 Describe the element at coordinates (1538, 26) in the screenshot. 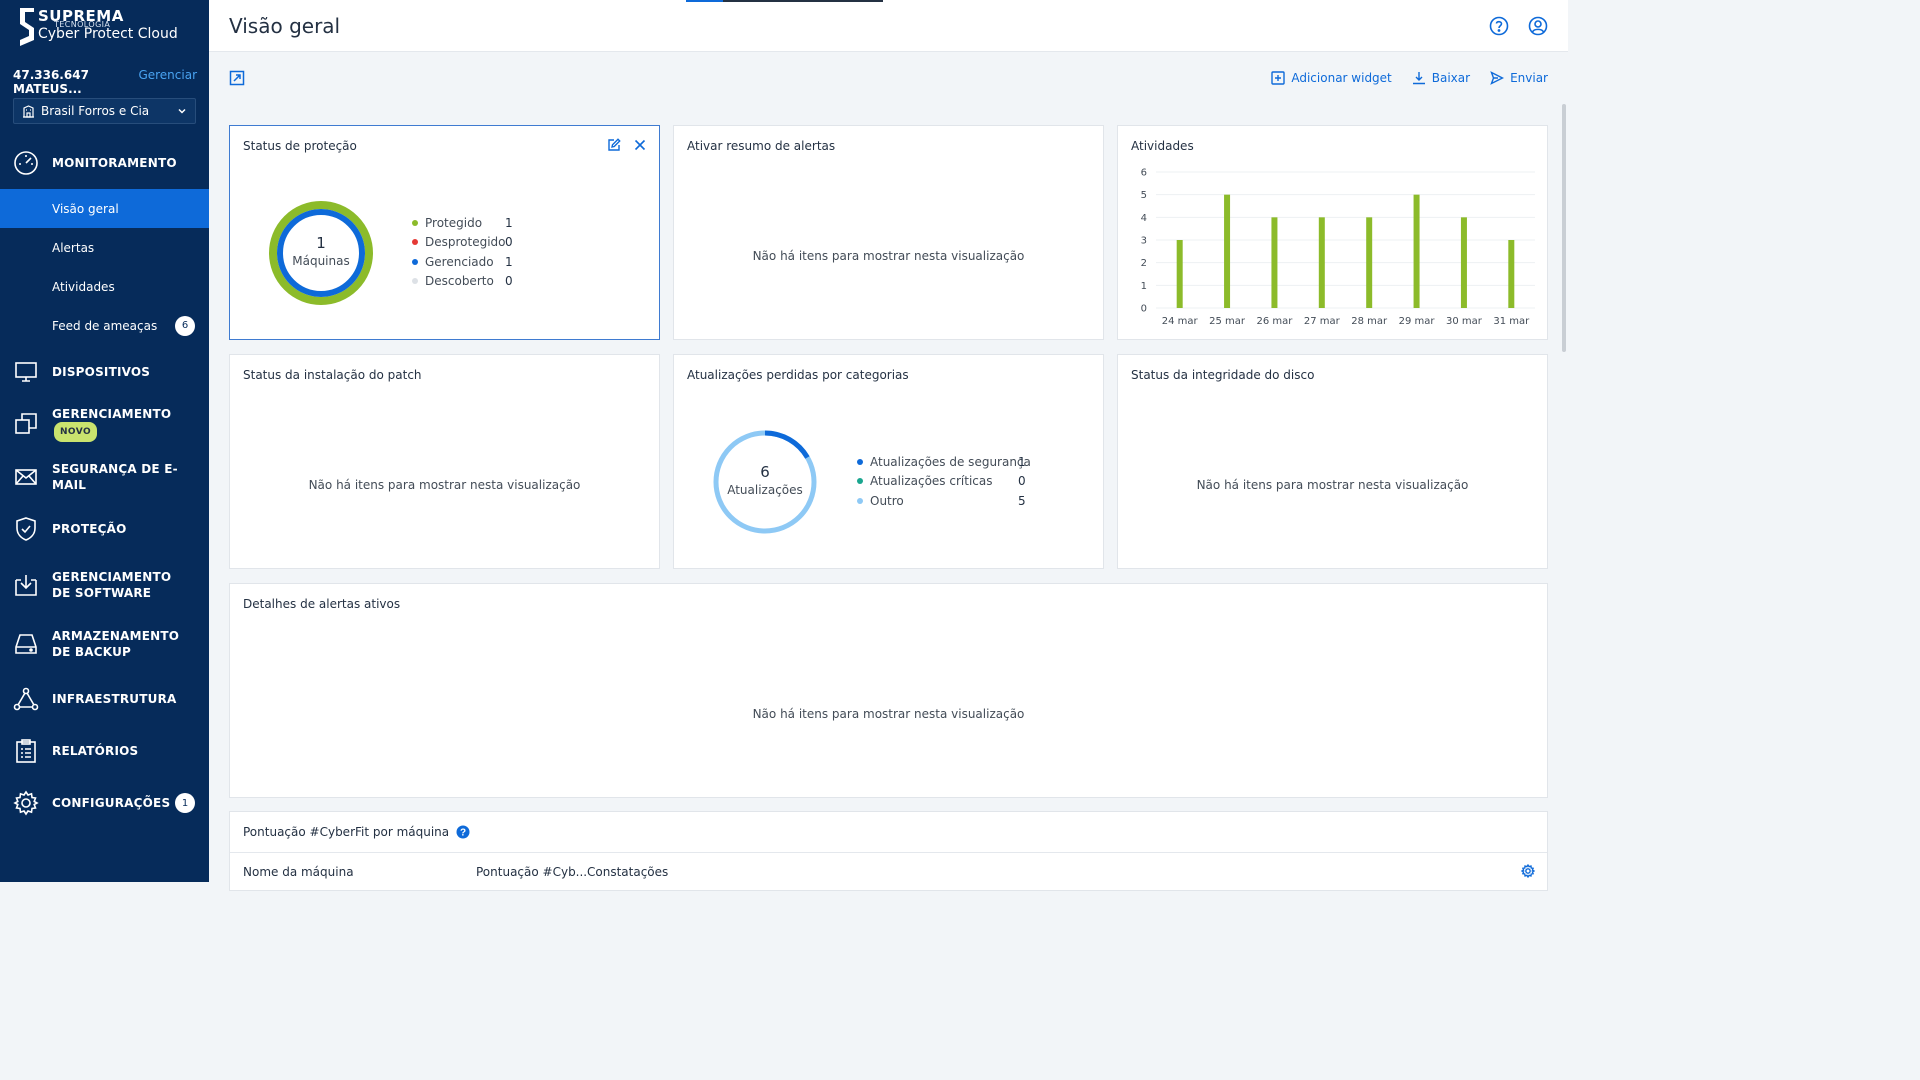

I see `user-account-icon` at that location.